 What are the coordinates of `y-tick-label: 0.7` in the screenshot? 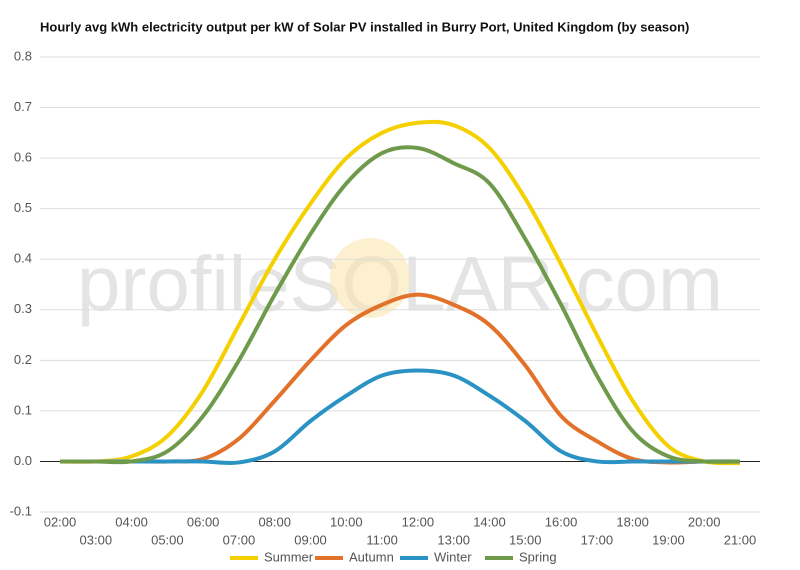 It's located at (23, 106).